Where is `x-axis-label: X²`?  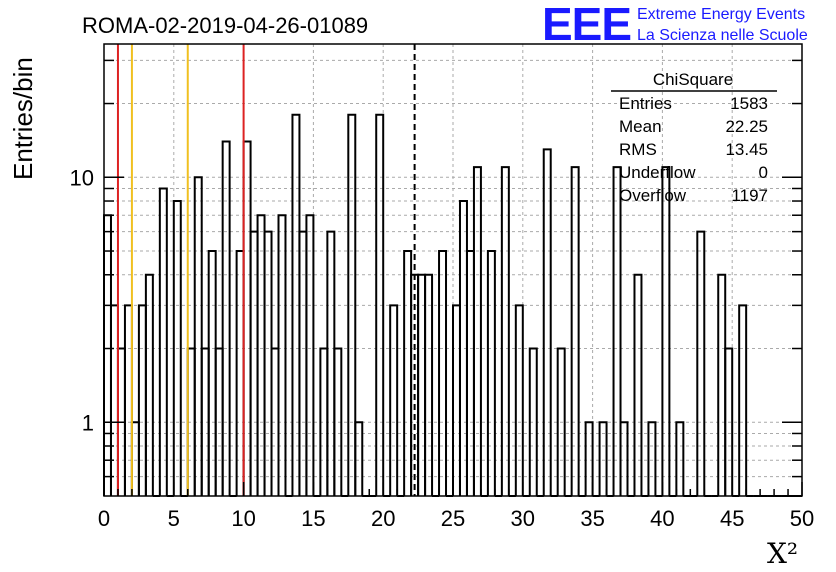
x-axis-label: X² is located at coordinates (782, 553).